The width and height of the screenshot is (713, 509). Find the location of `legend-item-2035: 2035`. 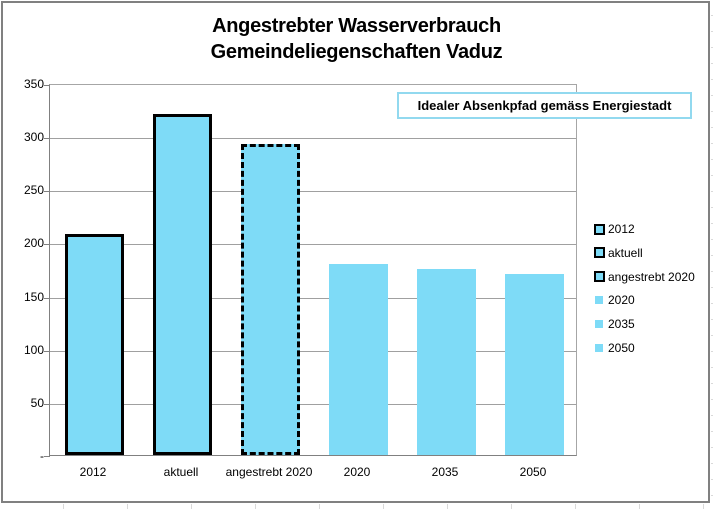

legend-item-2035: 2035 is located at coordinates (614, 324).